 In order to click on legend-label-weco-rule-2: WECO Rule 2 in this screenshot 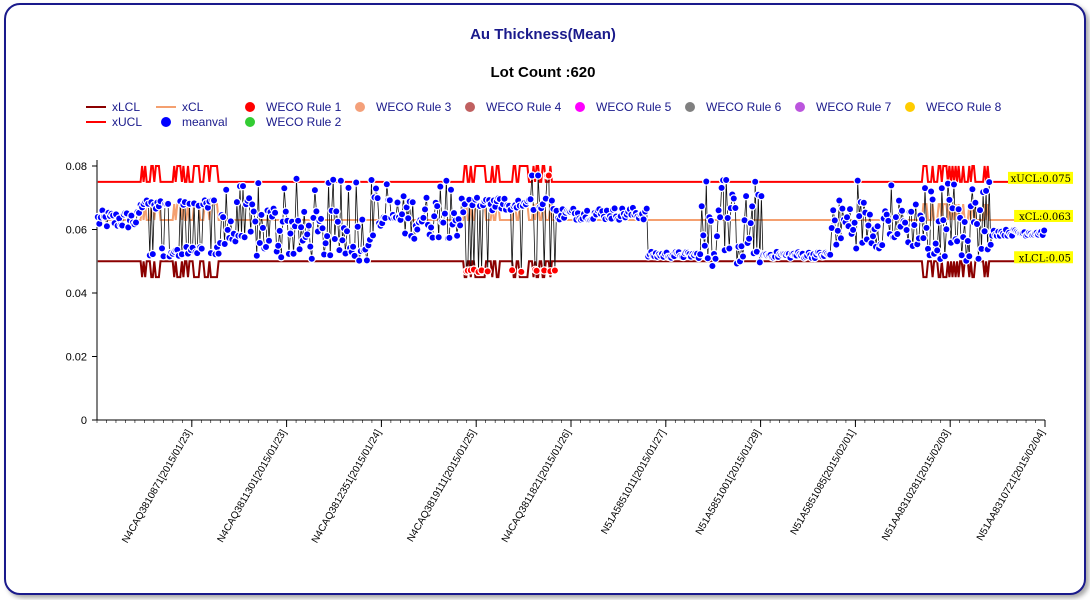, I will do `click(304, 122)`.